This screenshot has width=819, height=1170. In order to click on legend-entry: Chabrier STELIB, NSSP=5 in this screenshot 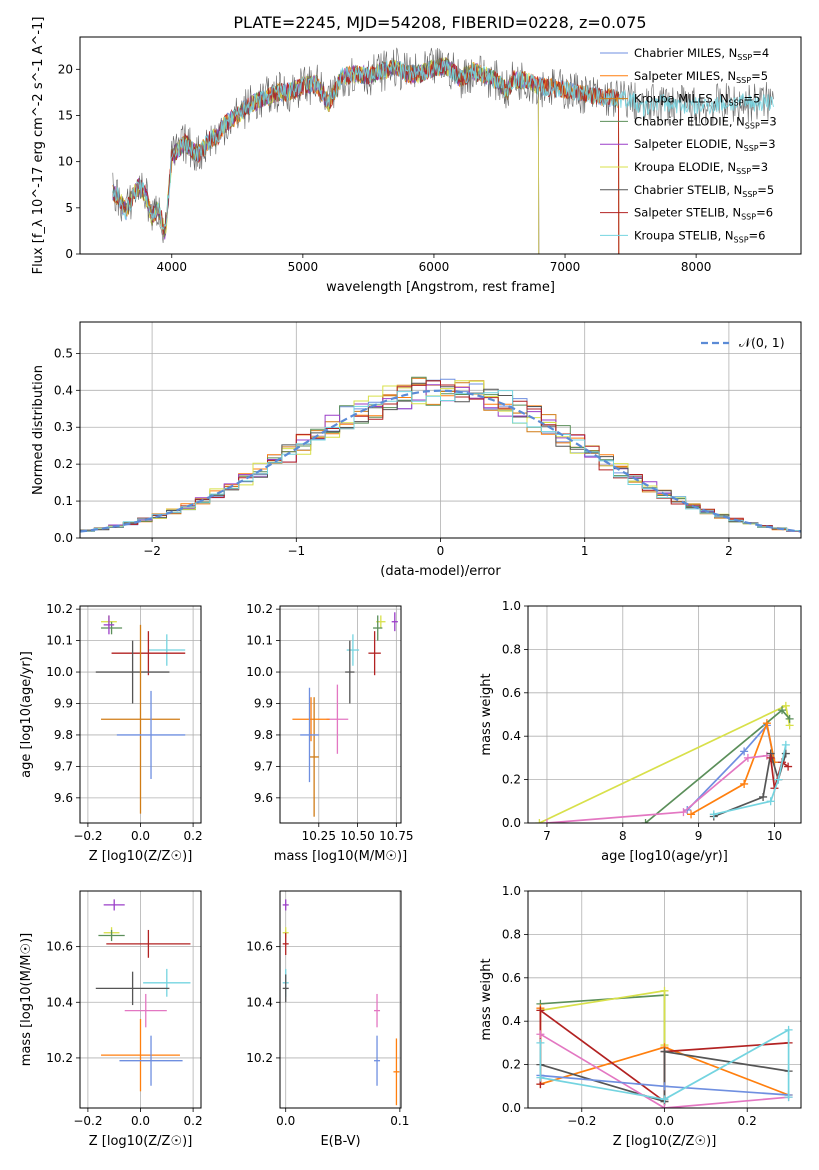, I will do `click(704, 191)`.